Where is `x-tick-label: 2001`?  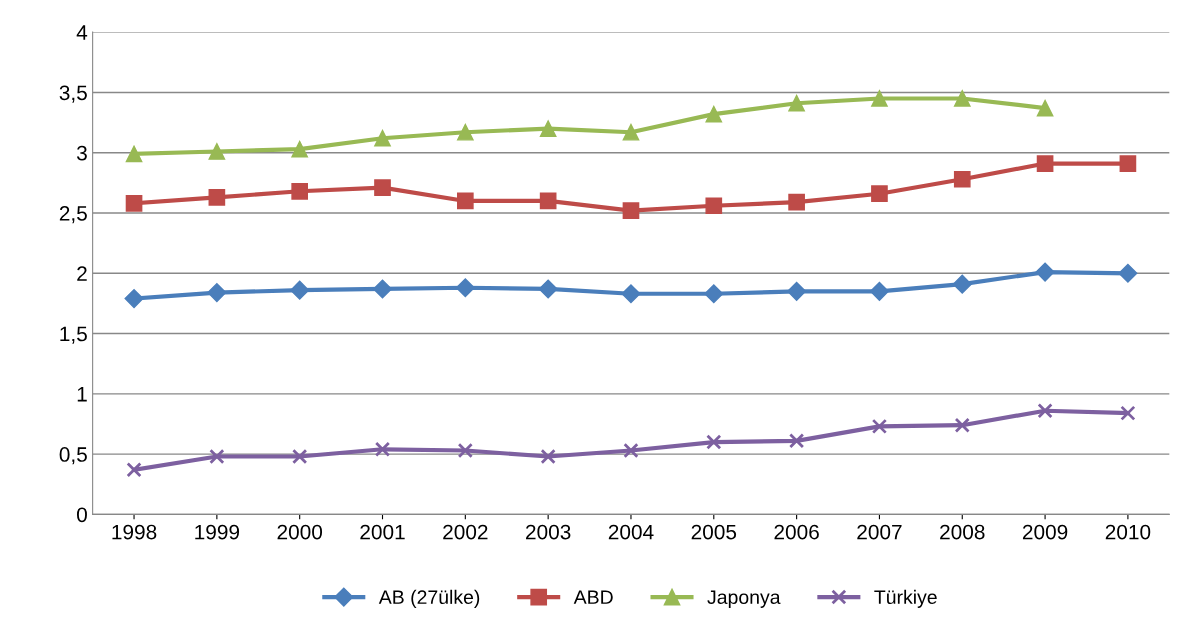 x-tick-label: 2001 is located at coordinates (382, 532).